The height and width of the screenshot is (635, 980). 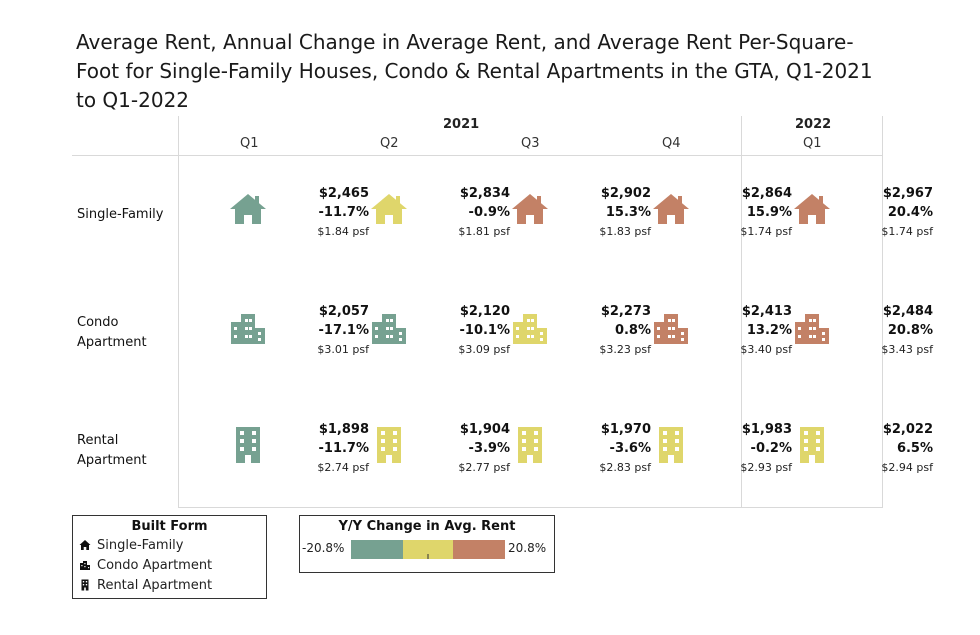 What do you see at coordinates (907, 467) in the screenshot?
I see `rent-psf-label: $2.94 psf` at bounding box center [907, 467].